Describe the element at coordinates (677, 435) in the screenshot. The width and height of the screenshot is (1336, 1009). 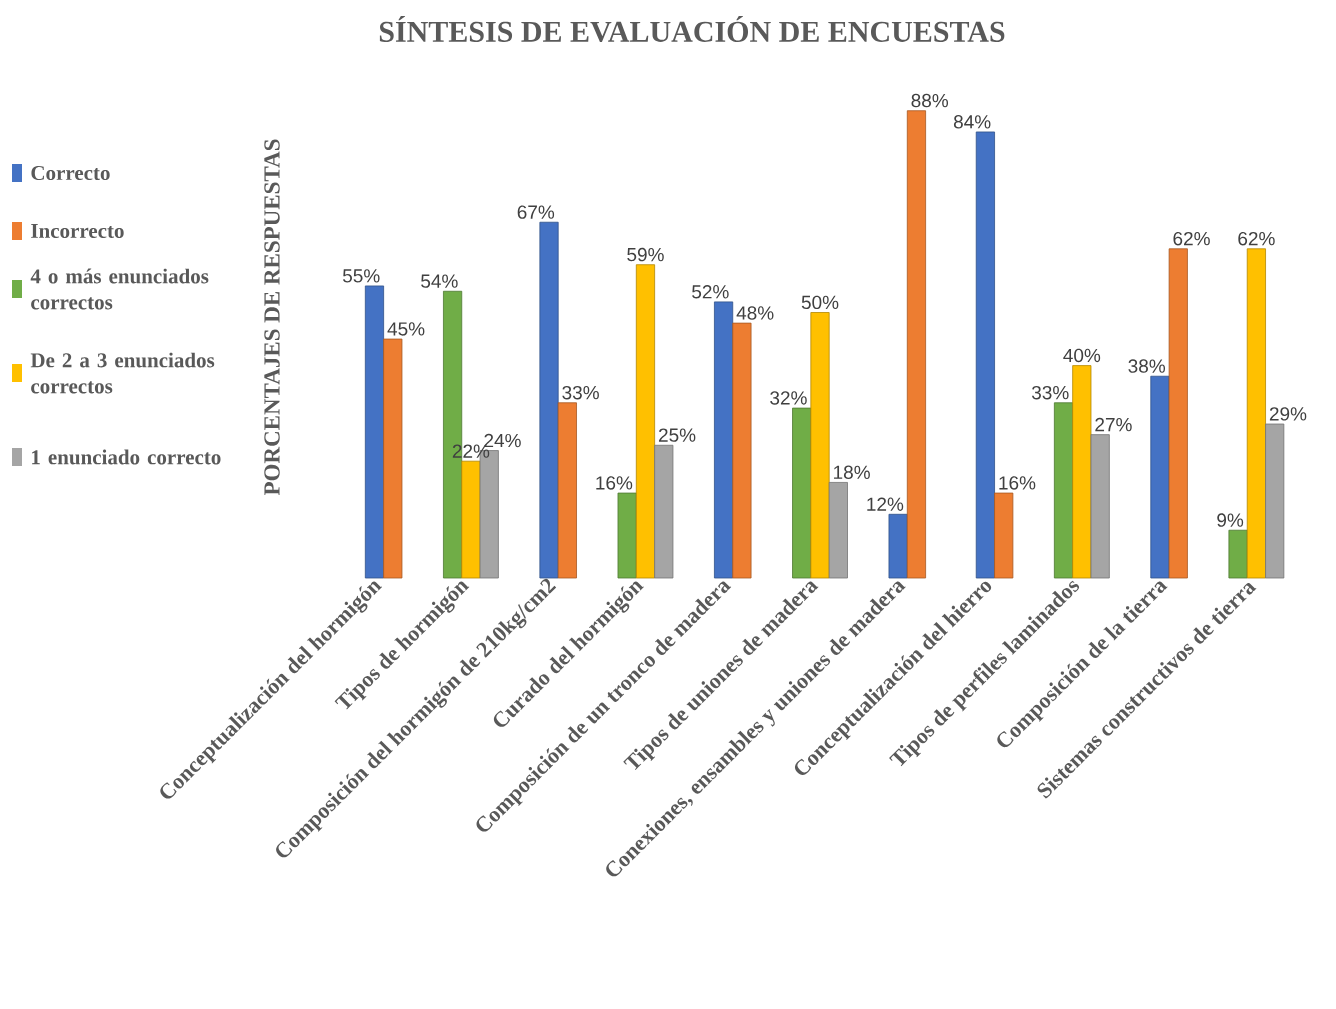
I see `data-label: 25%` at that location.